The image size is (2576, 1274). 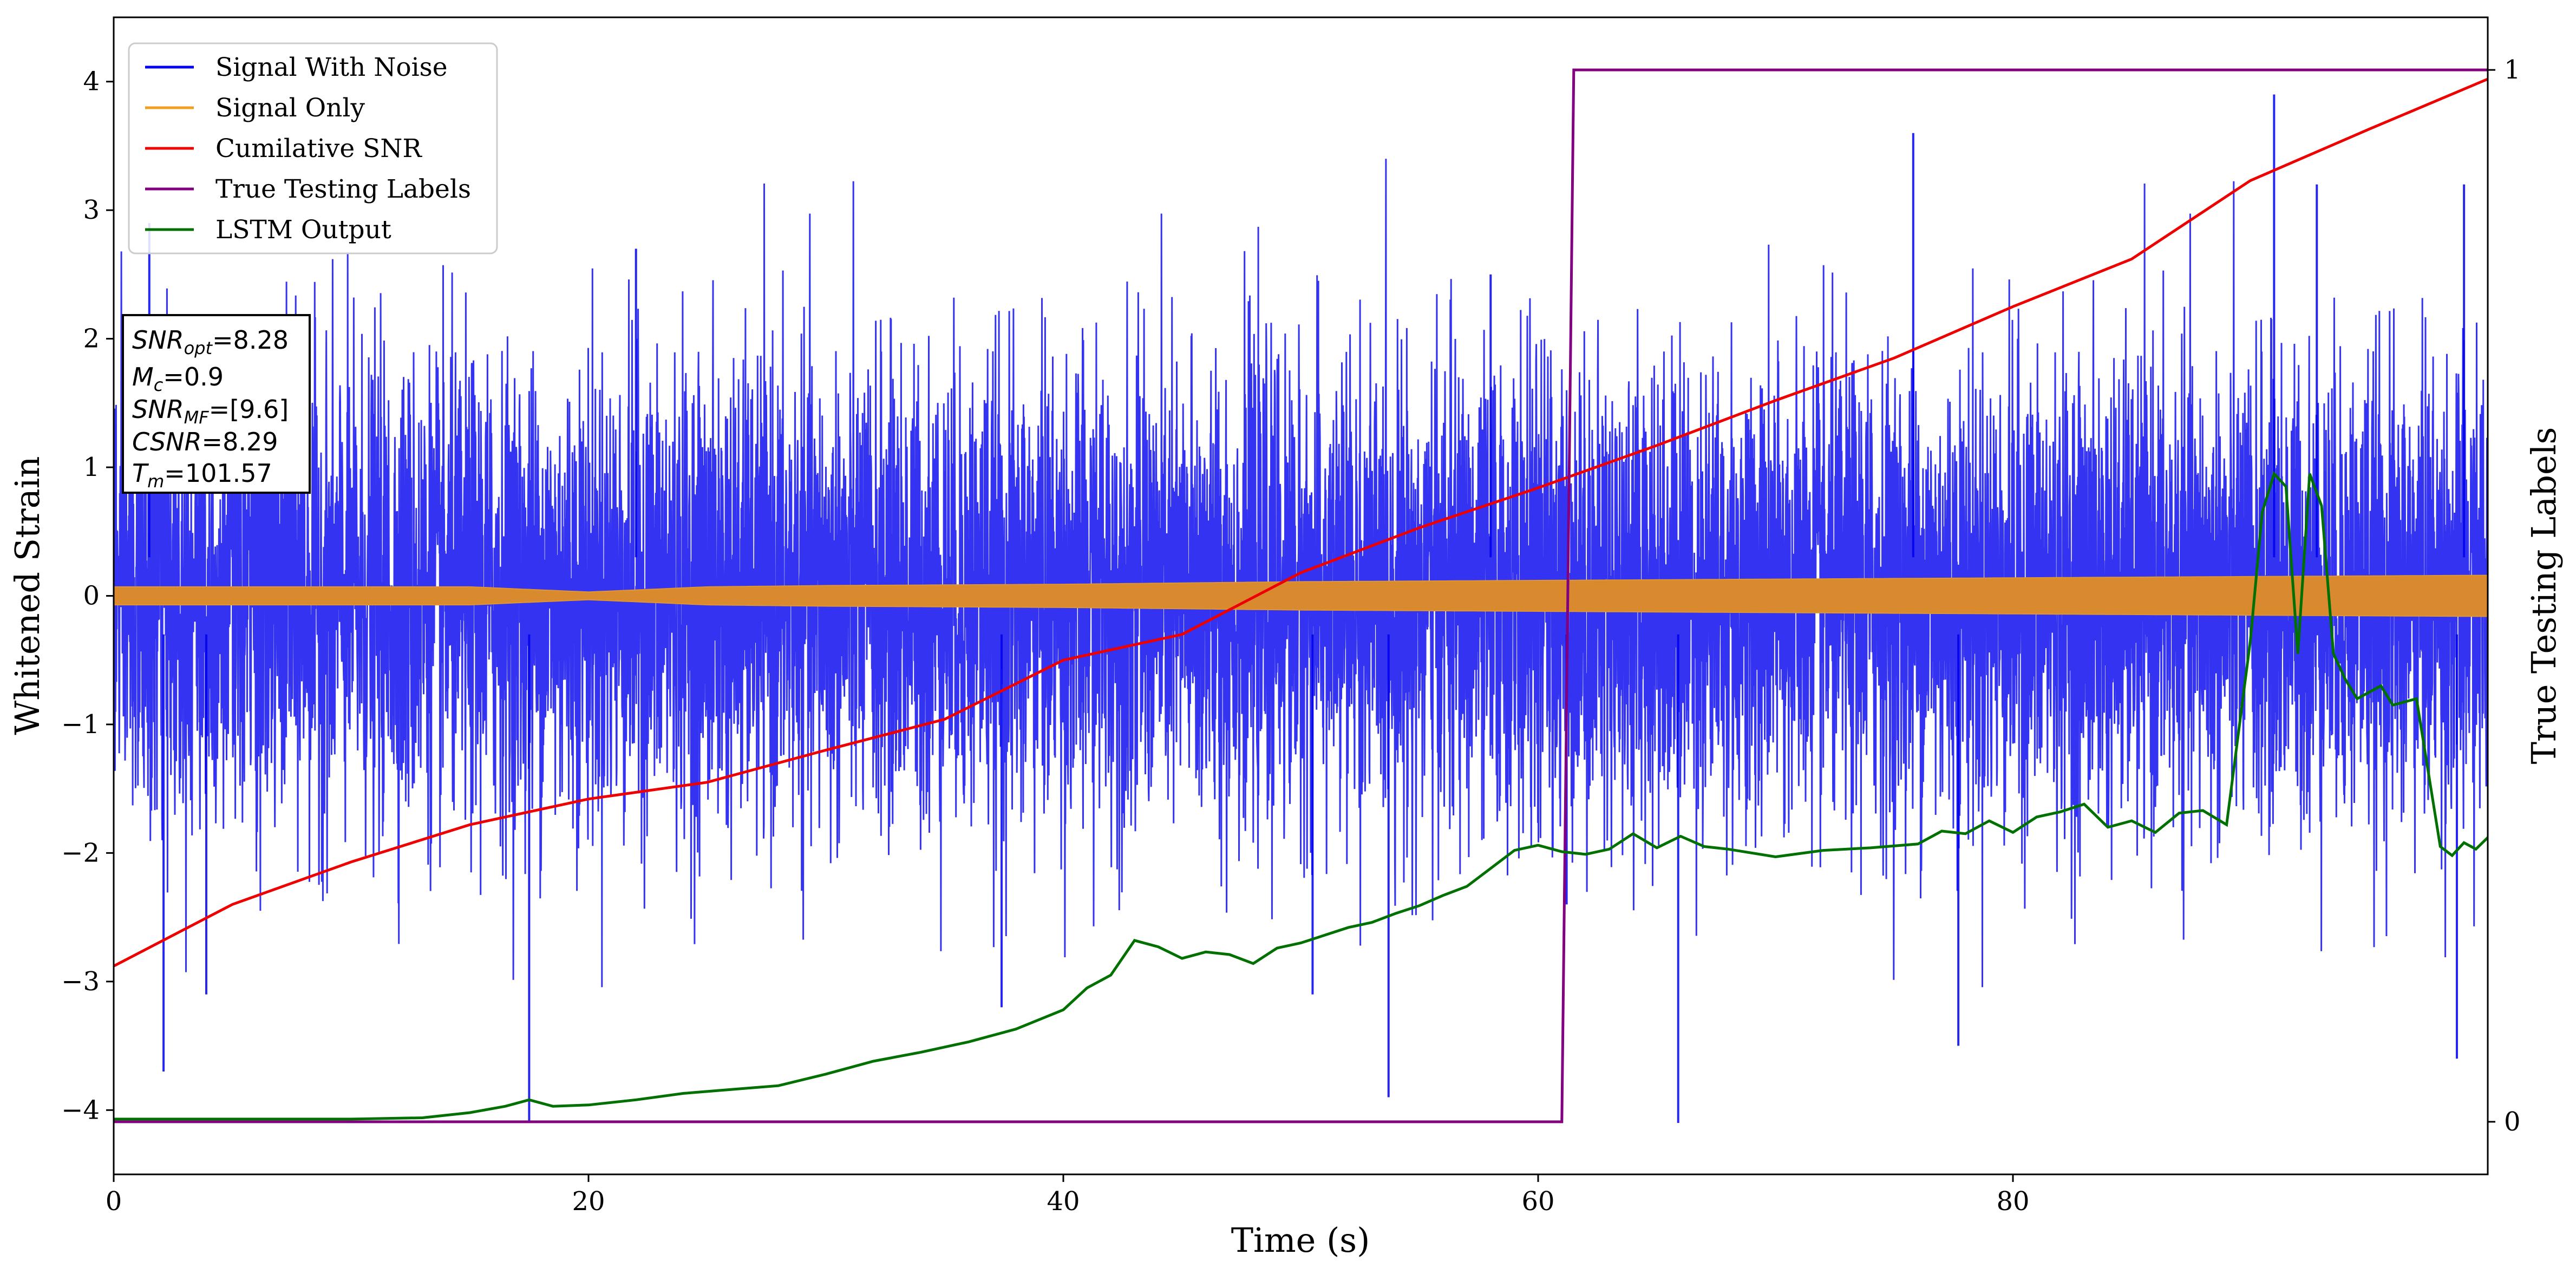 I want to click on x-tick-label-0: 0, so click(x=114, y=1201).